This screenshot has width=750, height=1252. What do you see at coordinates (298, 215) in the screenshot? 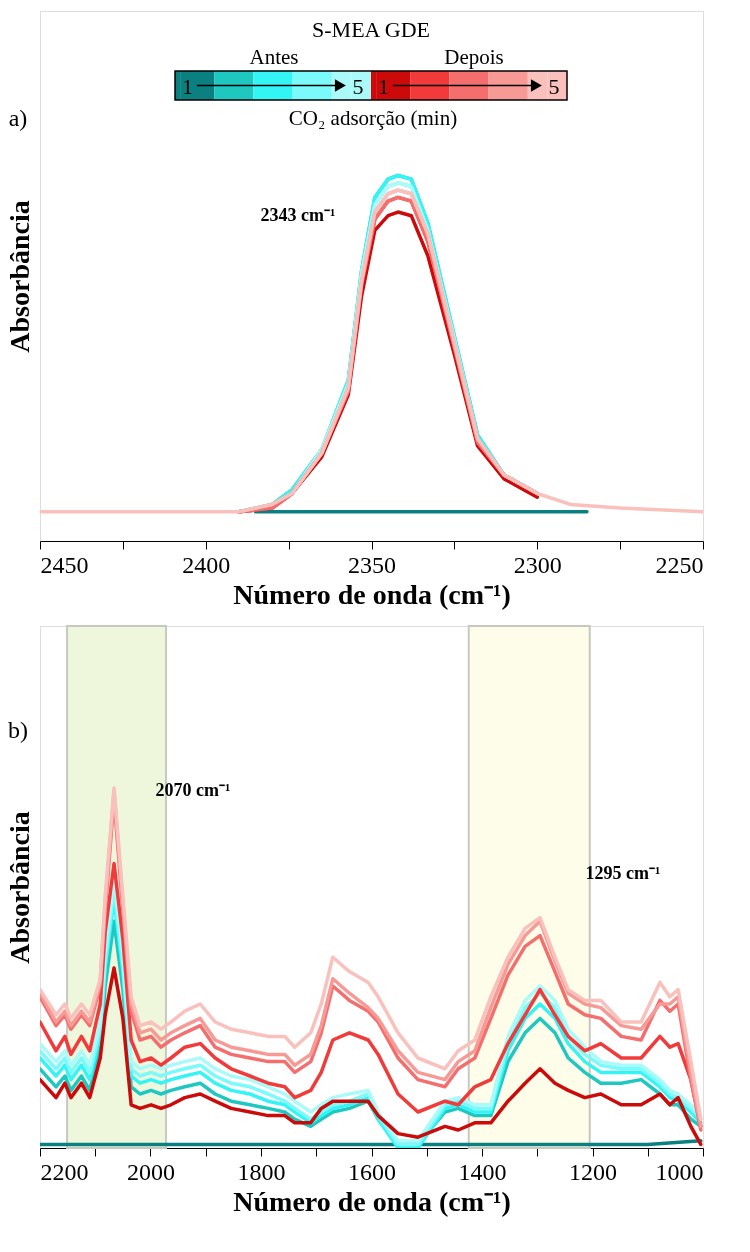
I see `annotation: 2343 cm⁻¹` at bounding box center [298, 215].